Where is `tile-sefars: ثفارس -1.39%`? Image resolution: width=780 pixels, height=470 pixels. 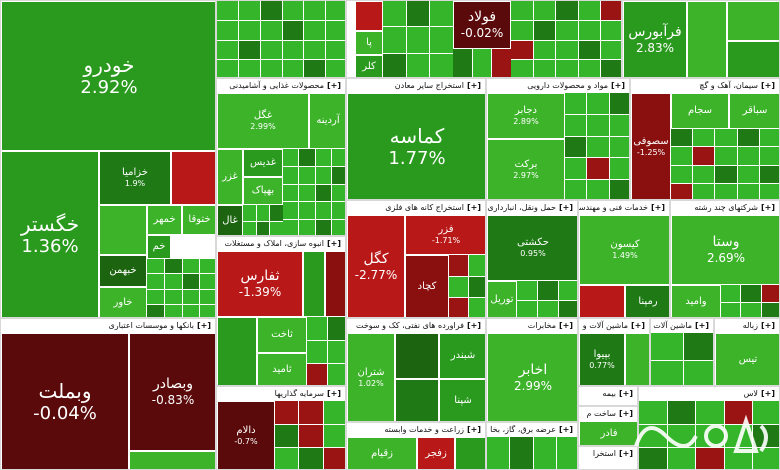
tile-sefars: ثفارس -1.39% is located at coordinates (260, 284).